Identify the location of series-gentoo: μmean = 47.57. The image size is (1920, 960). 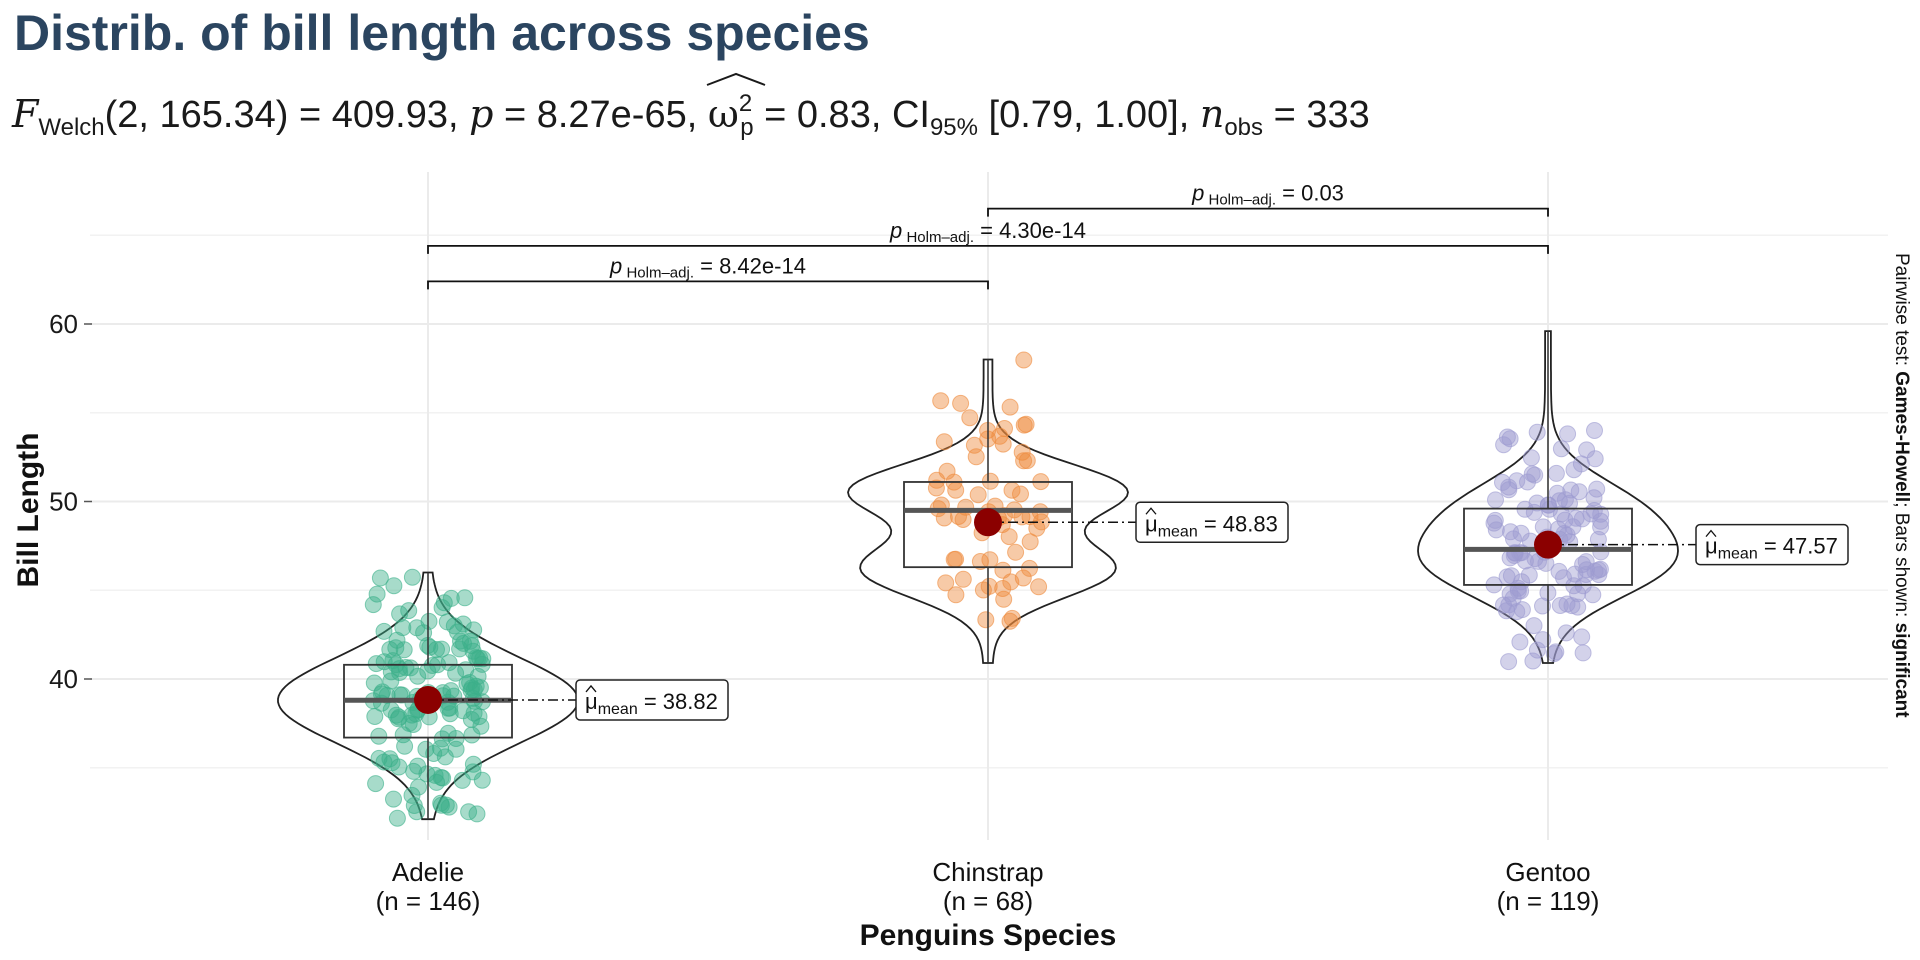
(1633, 500).